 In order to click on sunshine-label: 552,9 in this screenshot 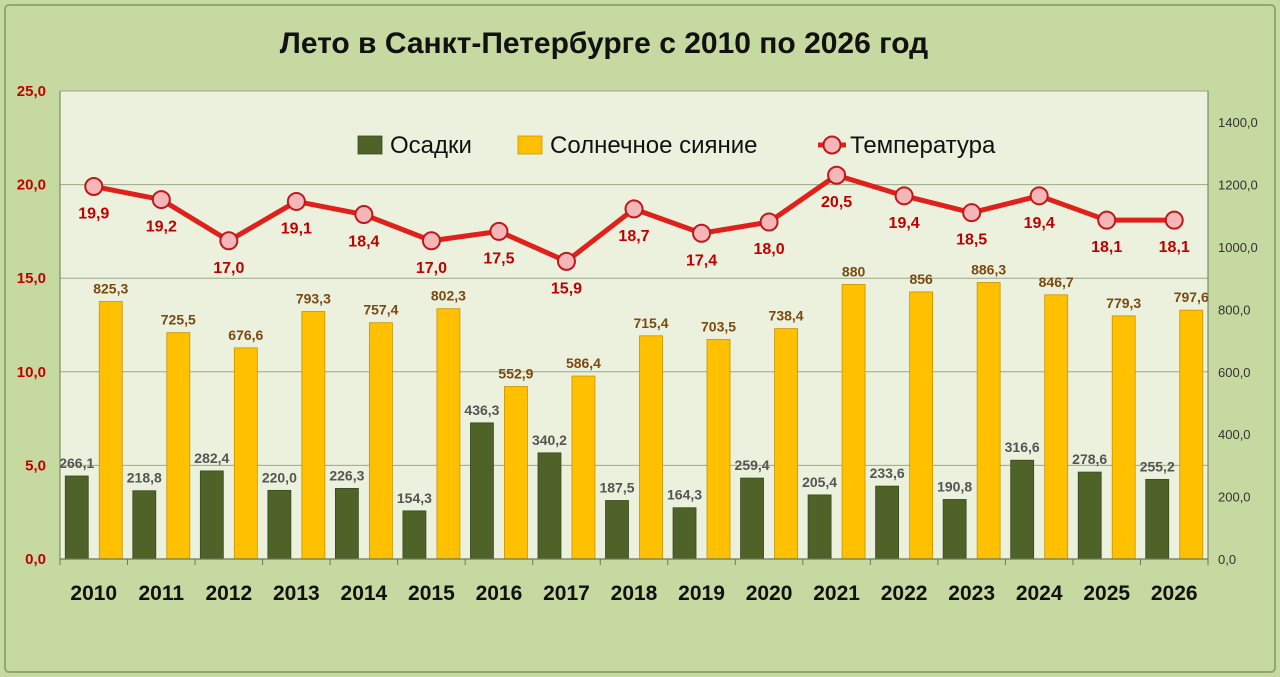, I will do `click(515, 373)`.